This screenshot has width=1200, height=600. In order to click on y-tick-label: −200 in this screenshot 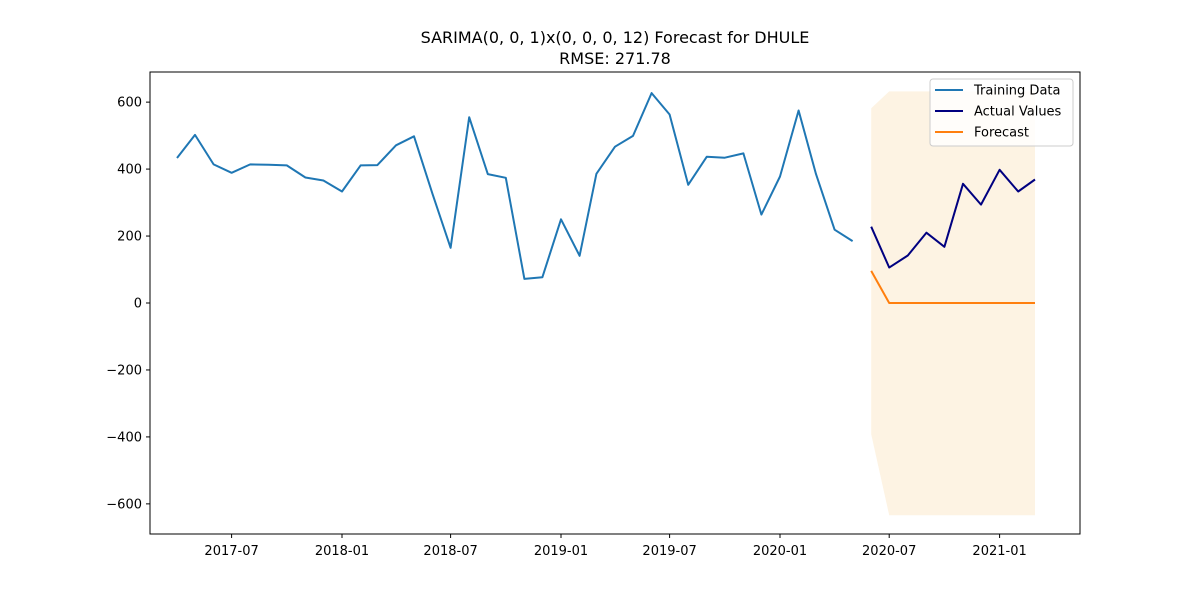, I will do `click(124, 370)`.